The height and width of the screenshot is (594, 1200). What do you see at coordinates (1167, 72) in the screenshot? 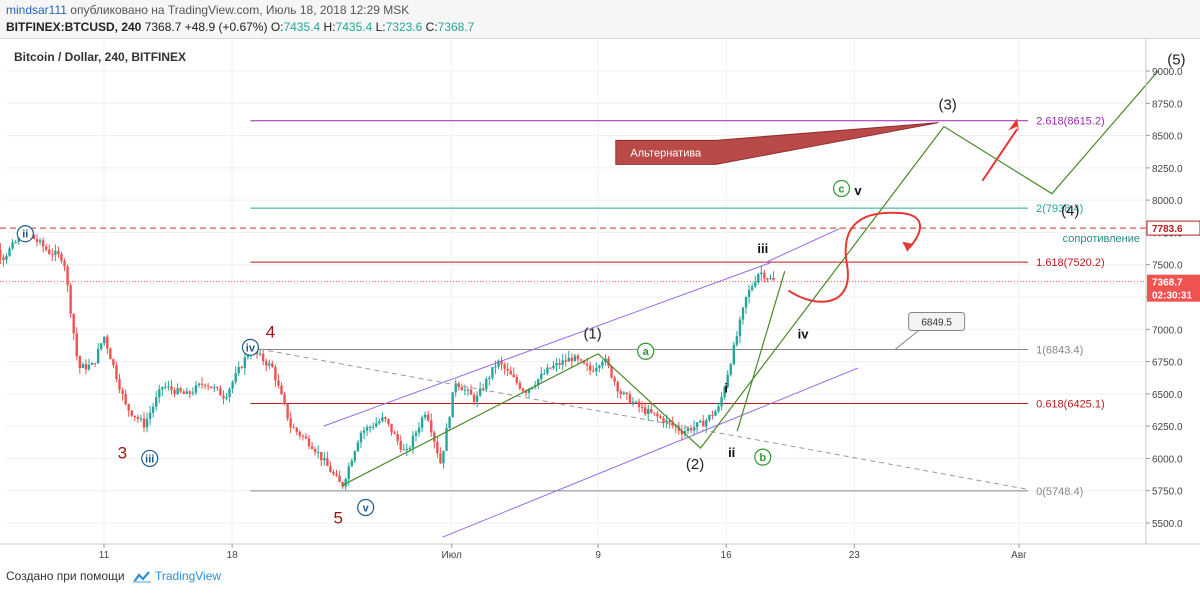
I see `price-tick-label: 9000.0` at bounding box center [1167, 72].